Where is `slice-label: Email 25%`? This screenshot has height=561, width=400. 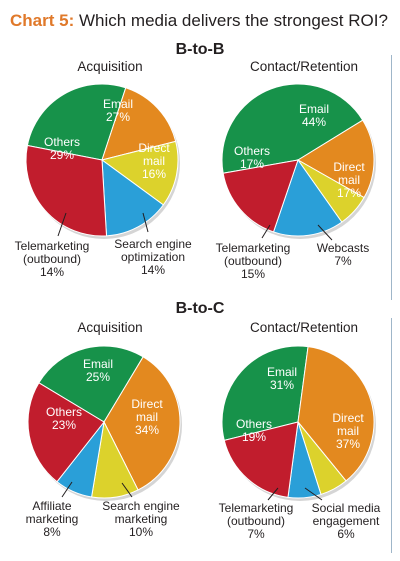 slice-label: Email 25% is located at coordinates (98, 370).